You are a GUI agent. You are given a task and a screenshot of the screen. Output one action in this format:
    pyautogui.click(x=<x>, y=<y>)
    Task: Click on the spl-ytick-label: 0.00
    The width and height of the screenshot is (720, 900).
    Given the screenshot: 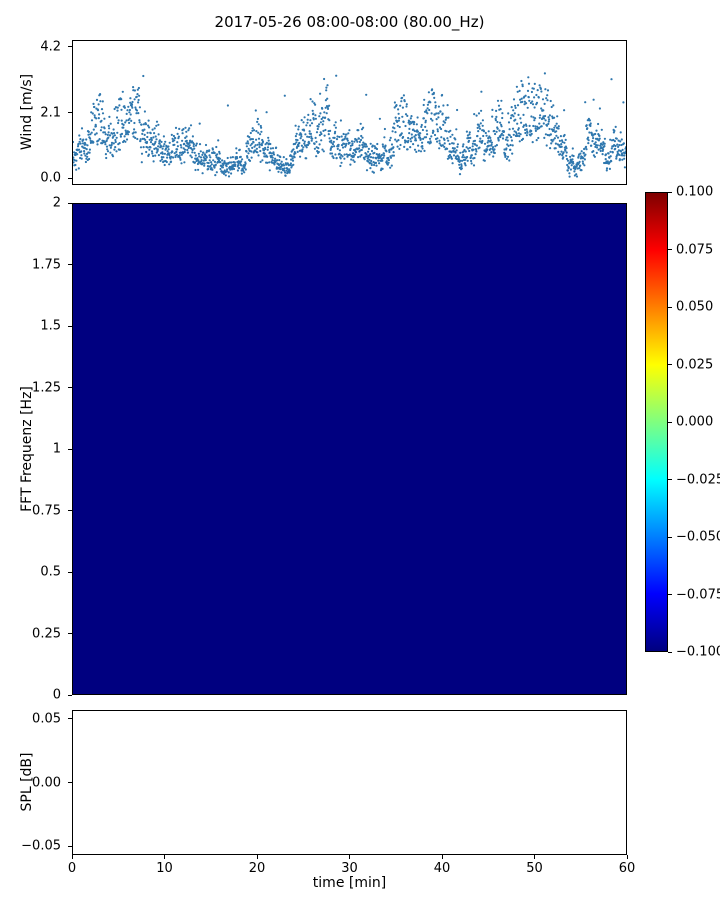 What is the action you would take?
    pyautogui.click(x=46, y=782)
    